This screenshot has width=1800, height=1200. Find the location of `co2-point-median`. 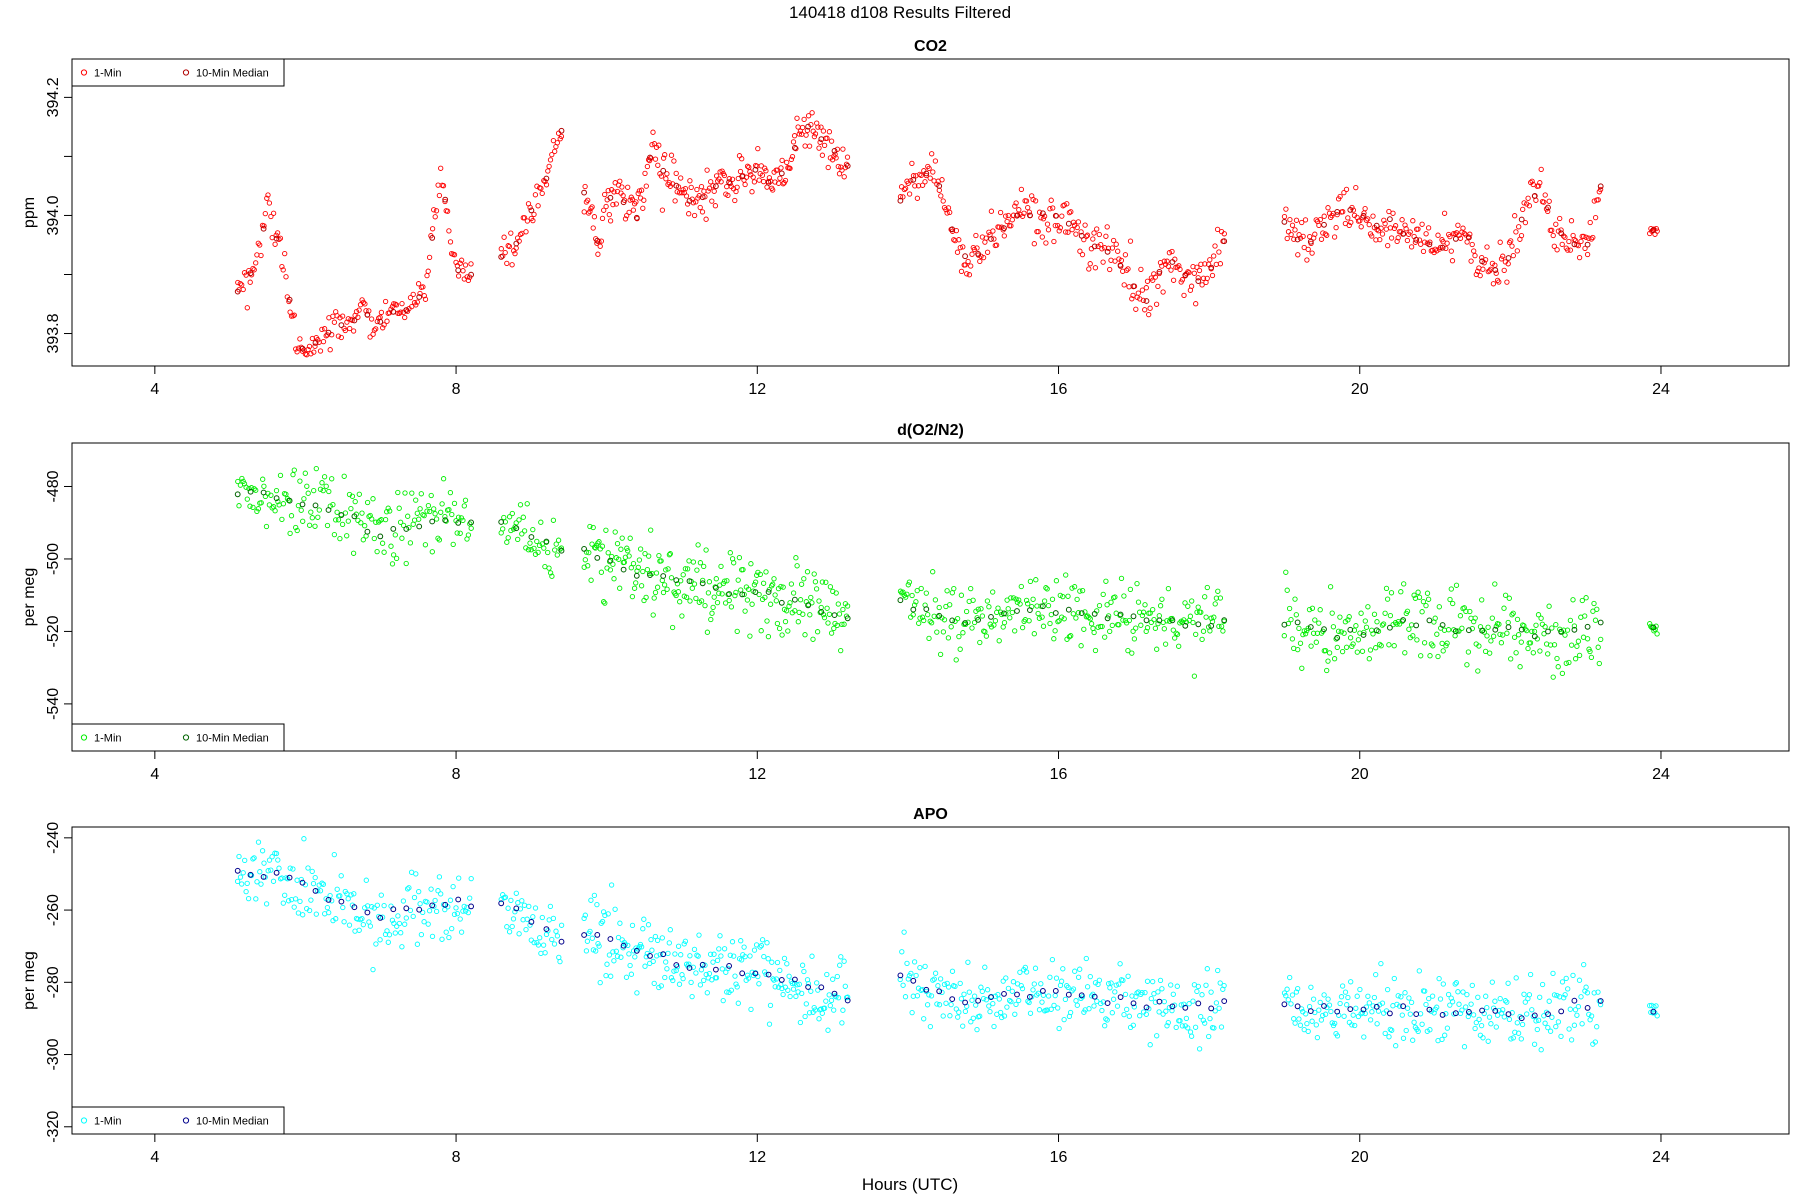

co2-point-median is located at coordinates (445, 199).